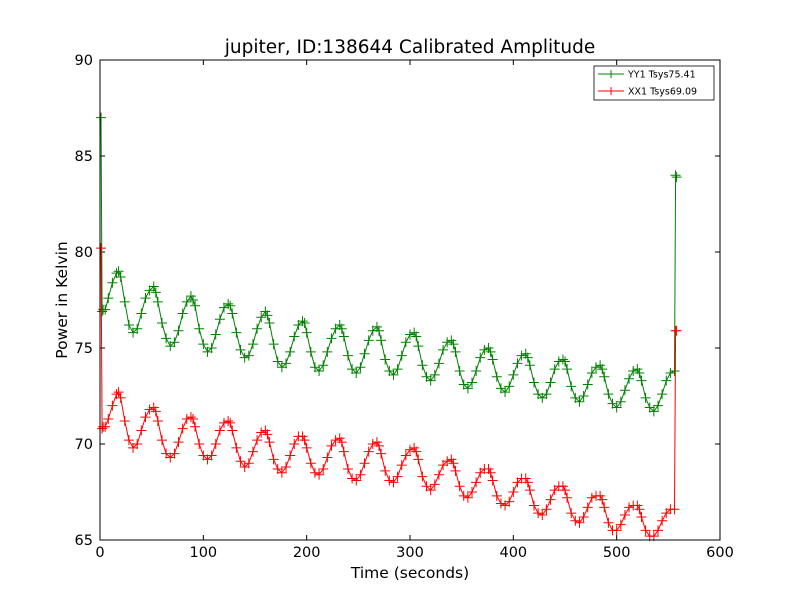 The width and height of the screenshot is (800, 600). I want to click on x-tick-label: 400, so click(513, 553).